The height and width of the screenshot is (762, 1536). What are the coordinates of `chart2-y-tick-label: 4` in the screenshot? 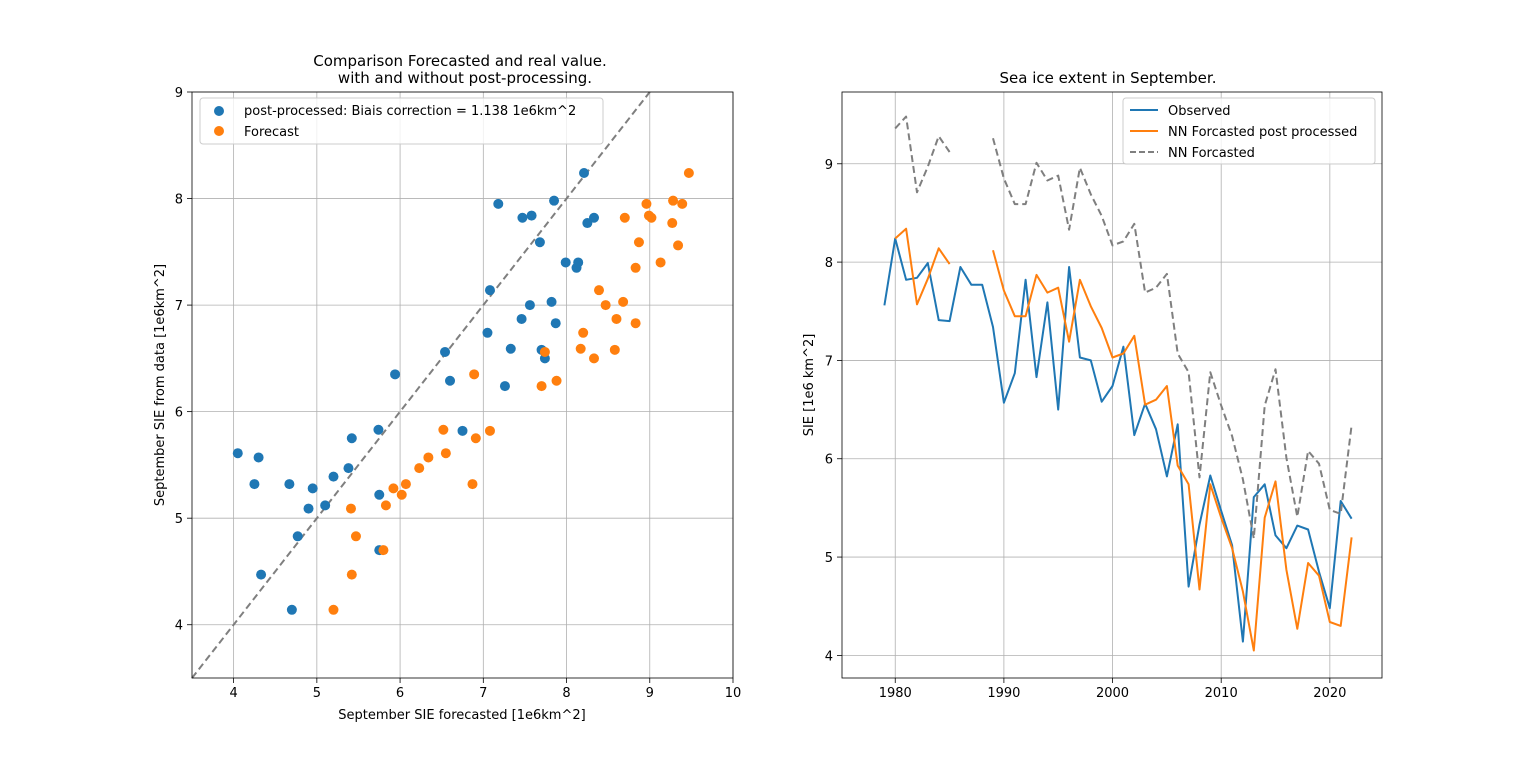 It's located at (829, 656).